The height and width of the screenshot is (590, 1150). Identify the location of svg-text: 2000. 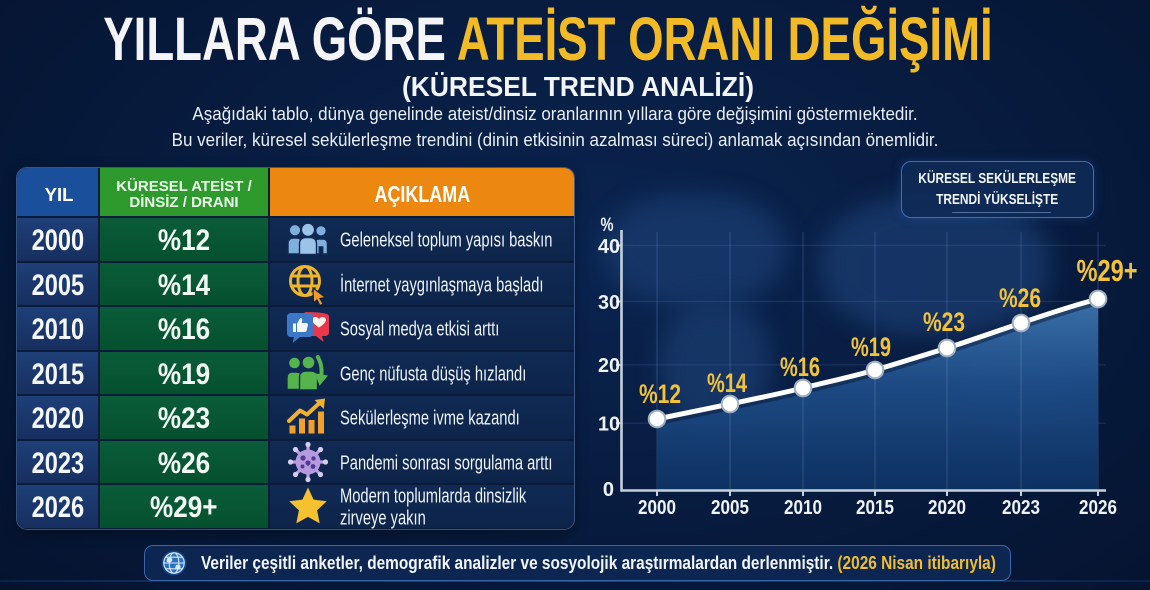
(657, 508).